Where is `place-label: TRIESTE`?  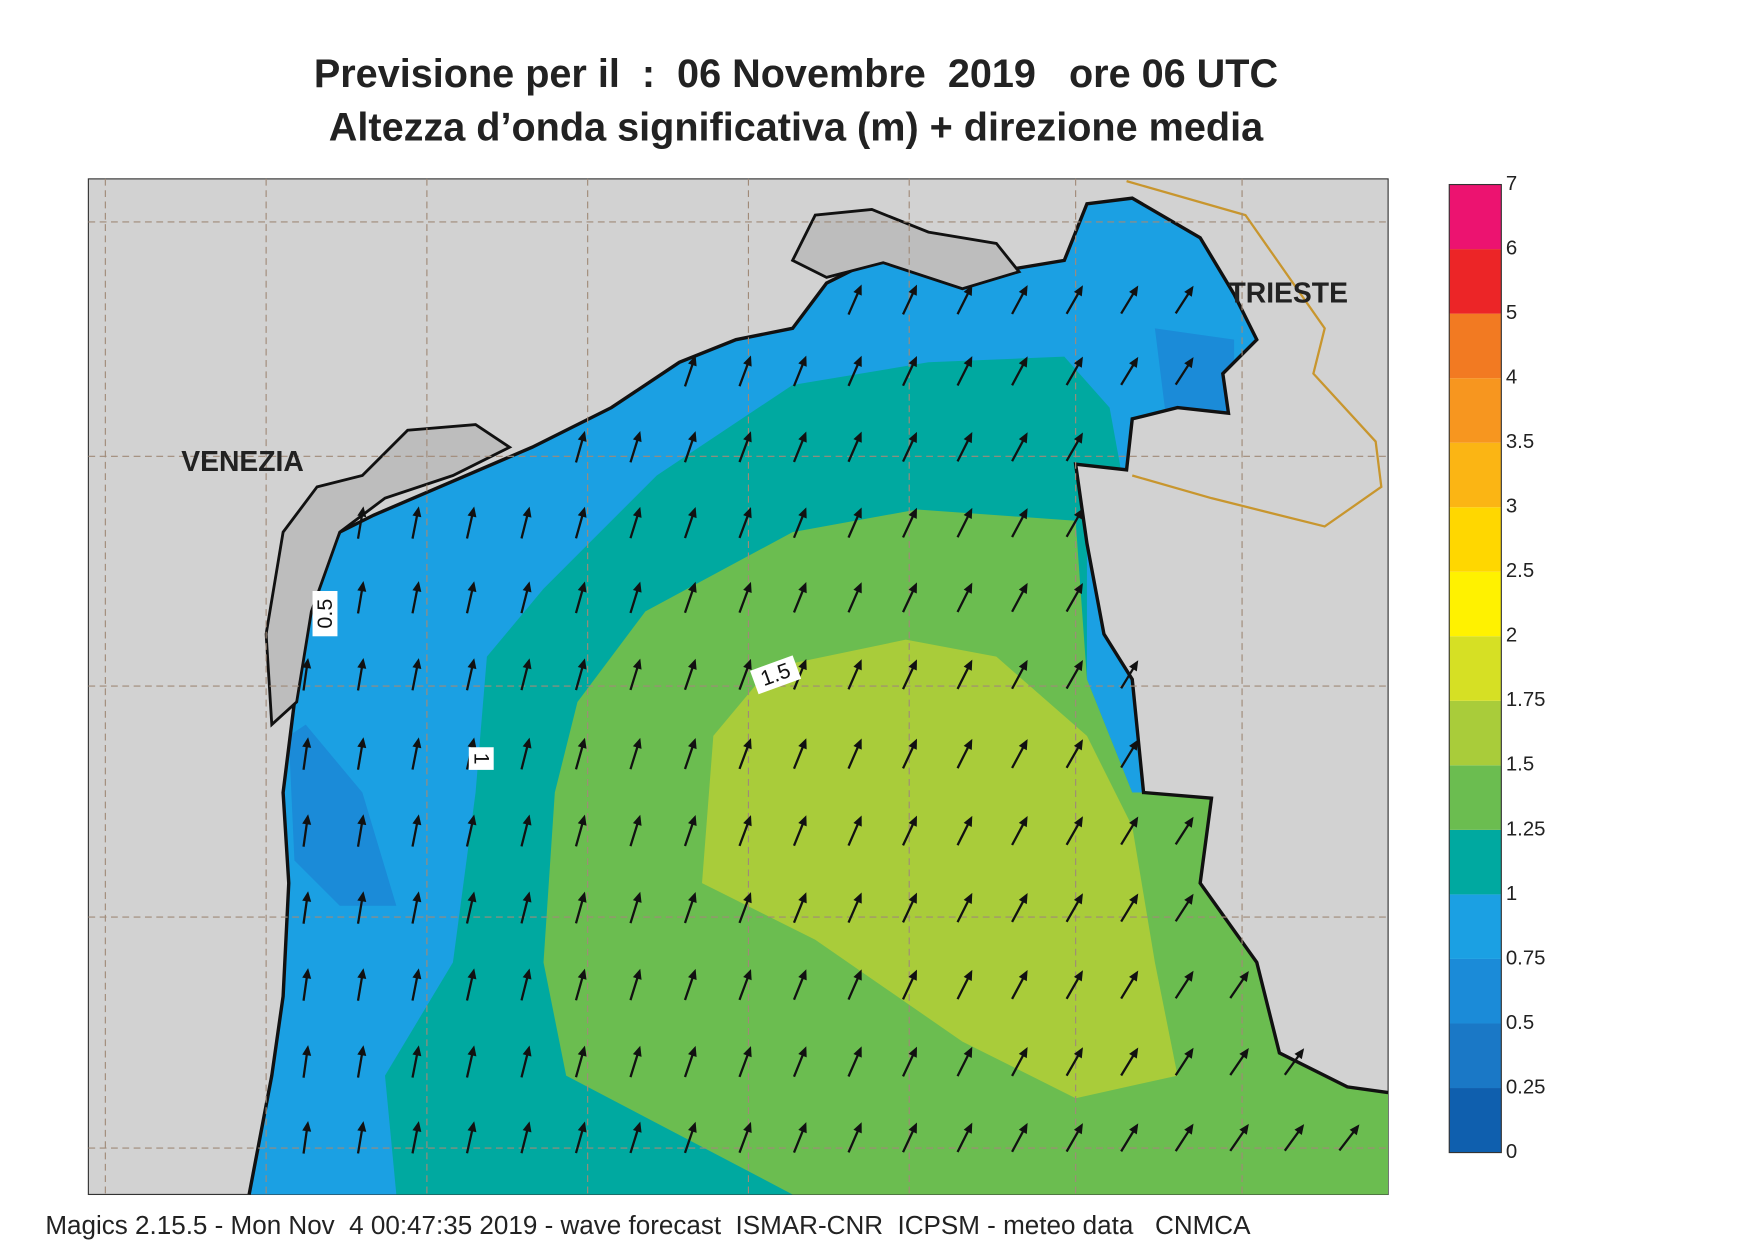
place-label: TRIESTE is located at coordinates (1288, 292).